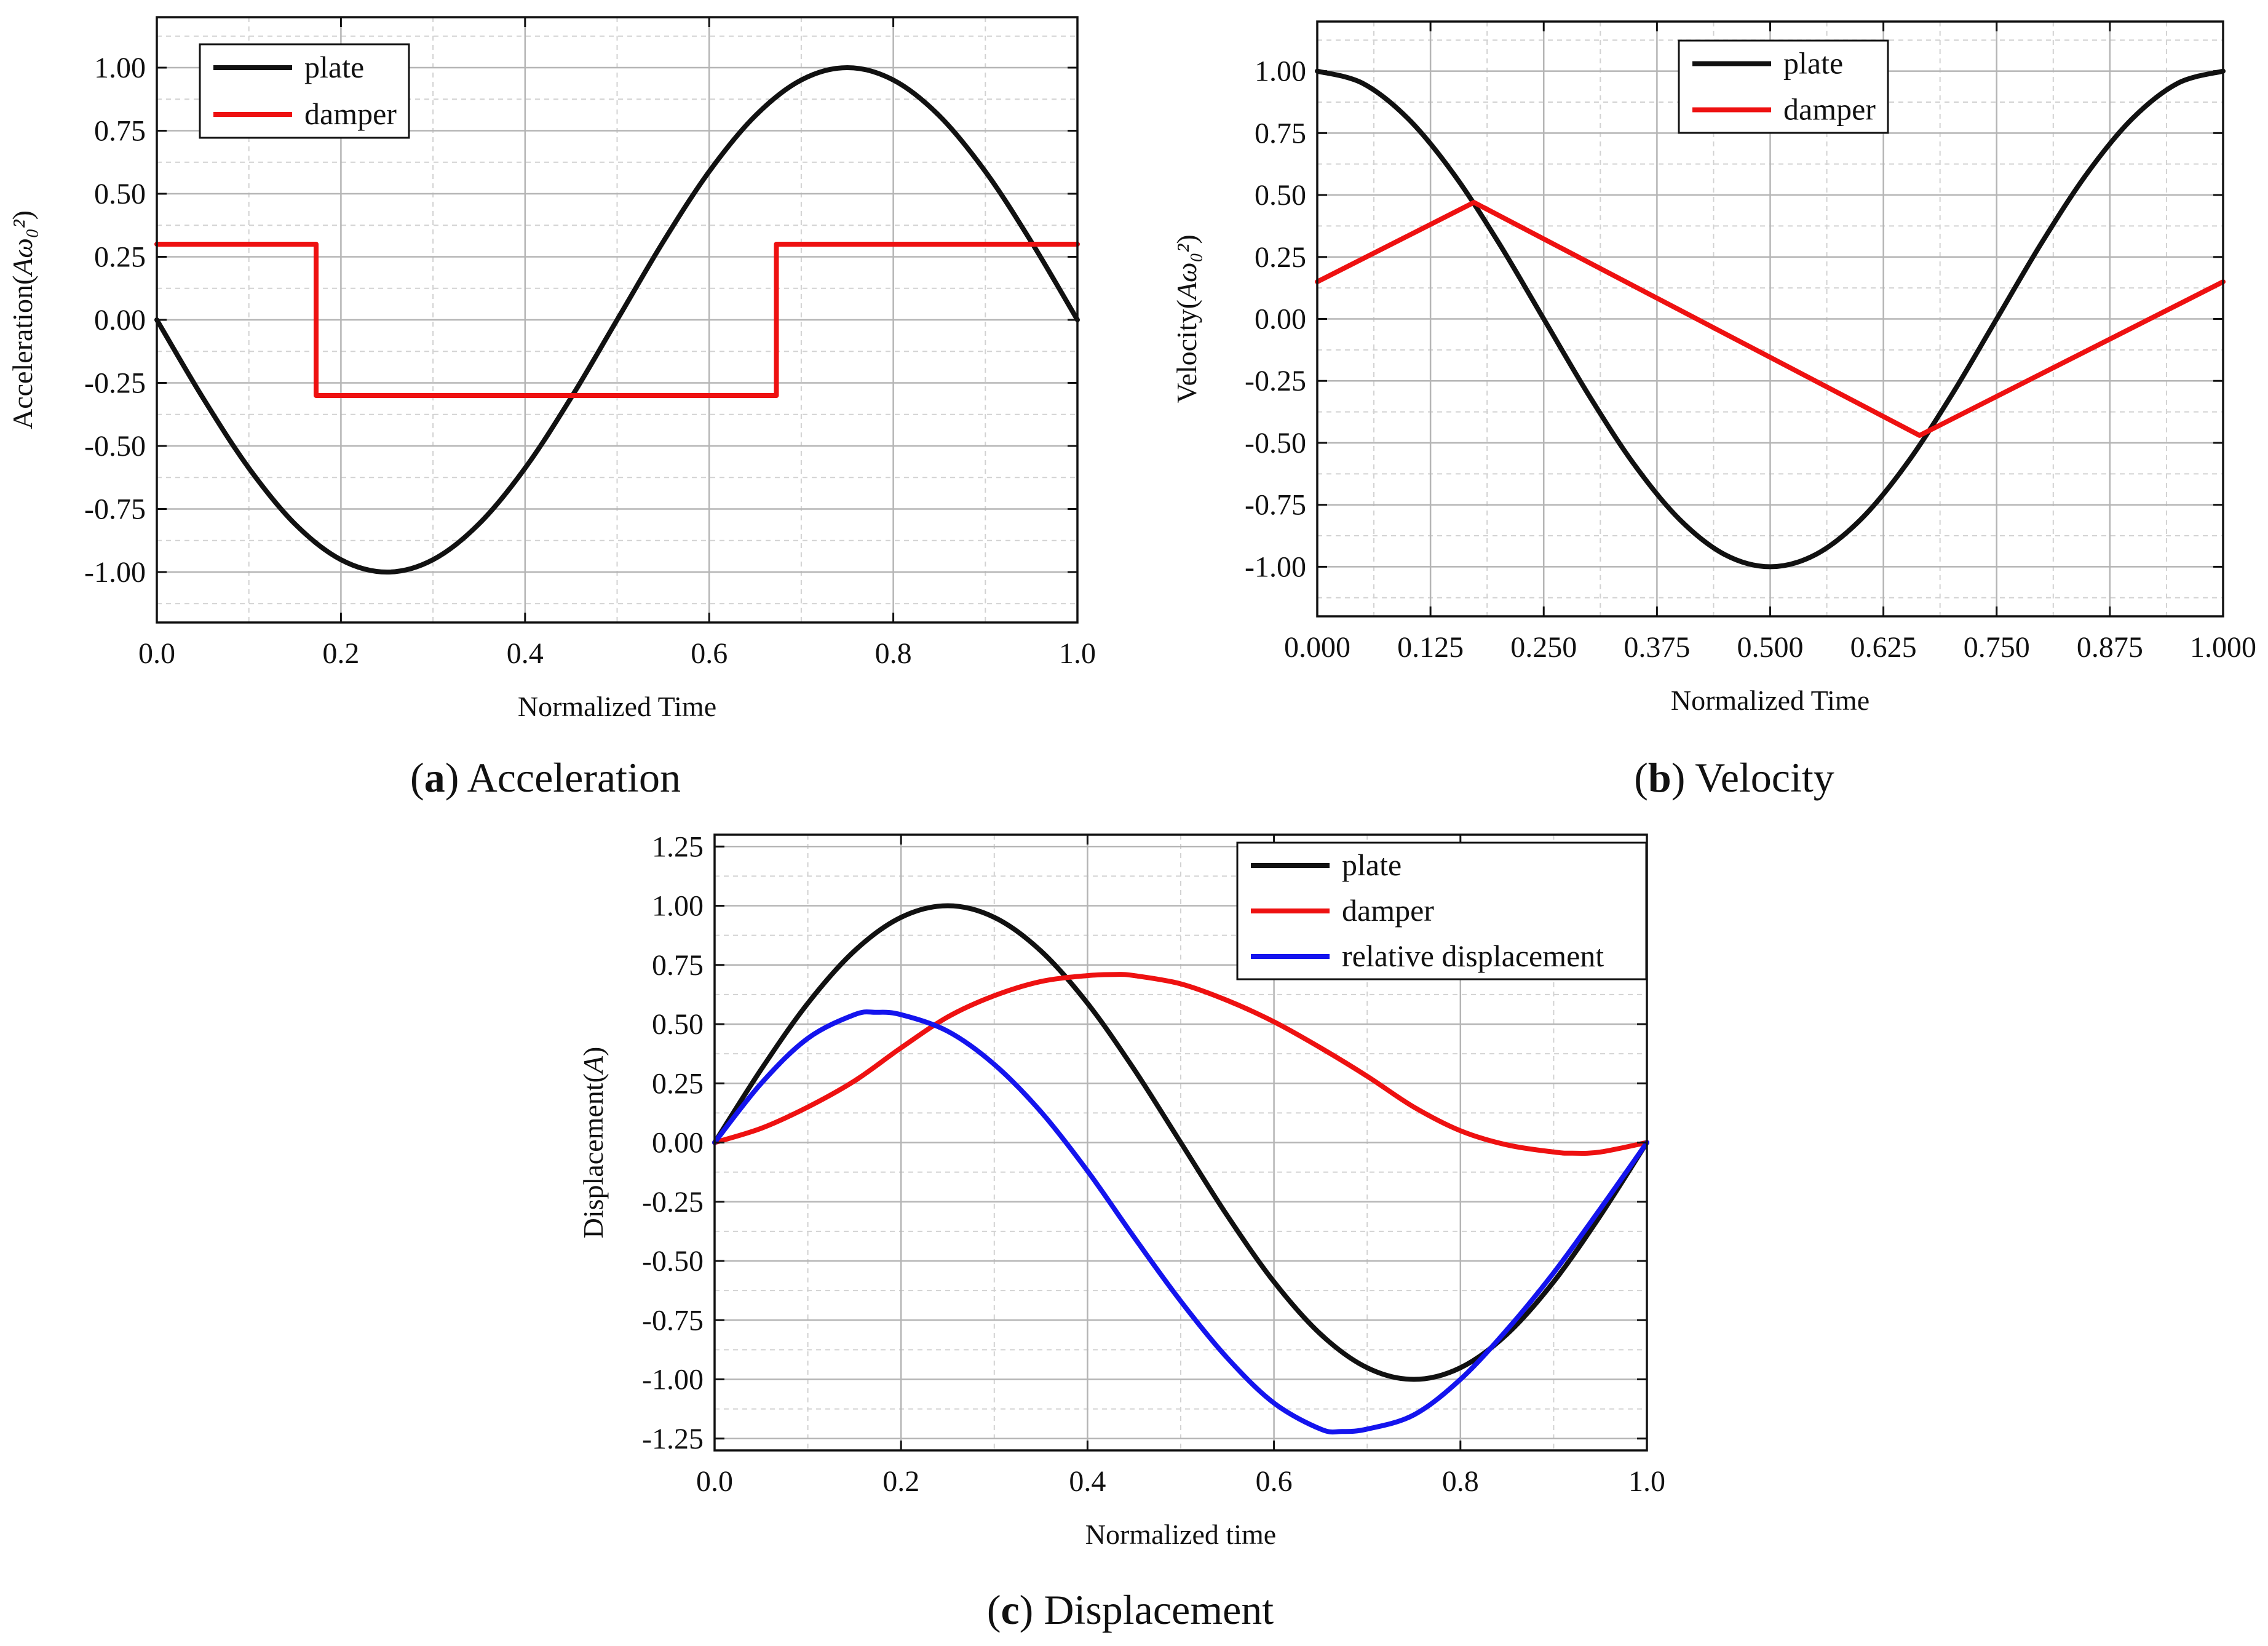 The width and height of the screenshot is (2268, 1646). I want to click on acceleration-series, so click(617, 320).